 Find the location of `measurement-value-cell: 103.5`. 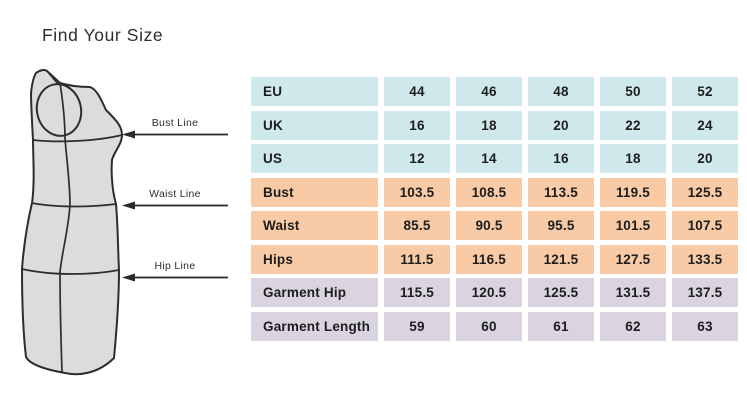

measurement-value-cell: 103.5 is located at coordinates (417, 192).